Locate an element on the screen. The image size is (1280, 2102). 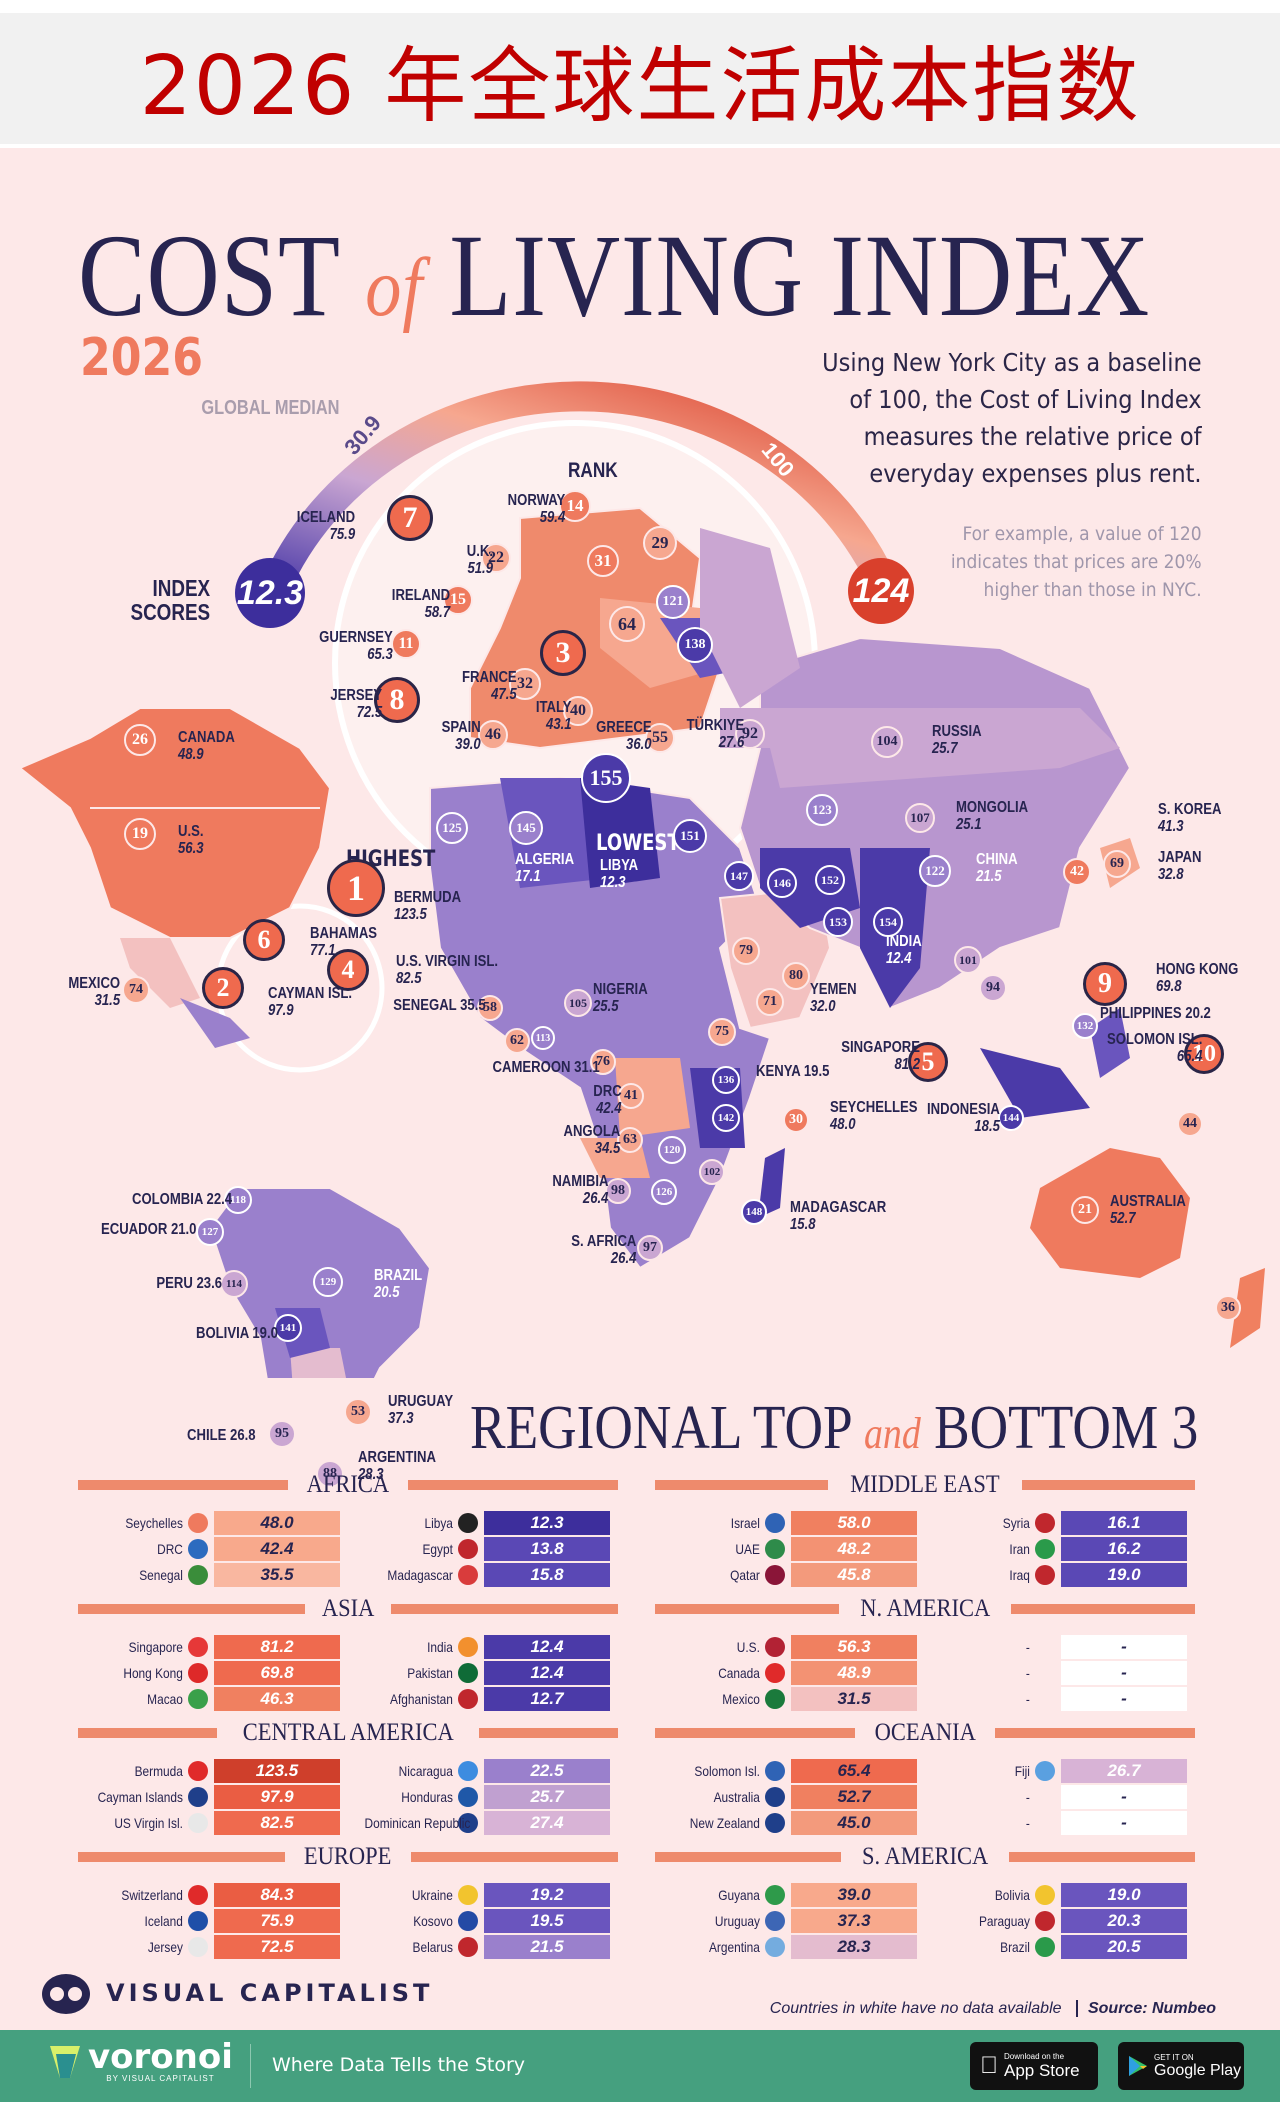
rank-badge: 136 is located at coordinates (726, 1080).